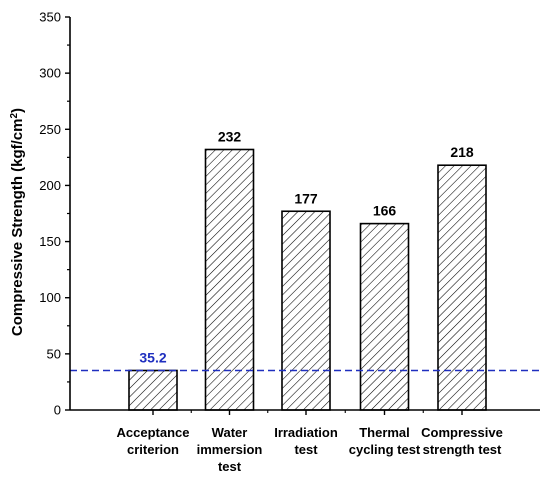 This screenshot has width=550, height=477. I want to click on category-label-4: Compressive strength test, so click(462, 441).